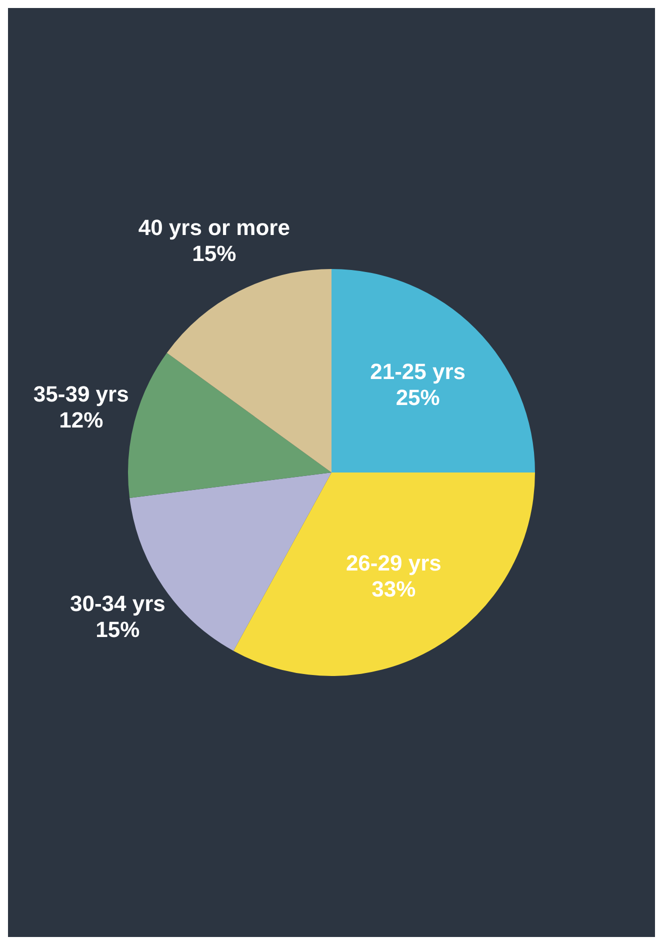 The image size is (663, 945). What do you see at coordinates (81, 419) in the screenshot?
I see `data-label: 12%` at bounding box center [81, 419].